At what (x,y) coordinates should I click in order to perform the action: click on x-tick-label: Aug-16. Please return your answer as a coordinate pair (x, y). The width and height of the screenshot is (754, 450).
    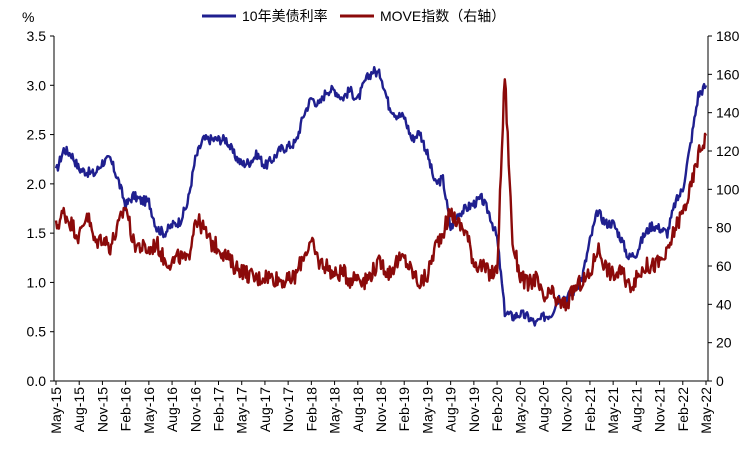
    Looking at the image, I should click on (172, 409).